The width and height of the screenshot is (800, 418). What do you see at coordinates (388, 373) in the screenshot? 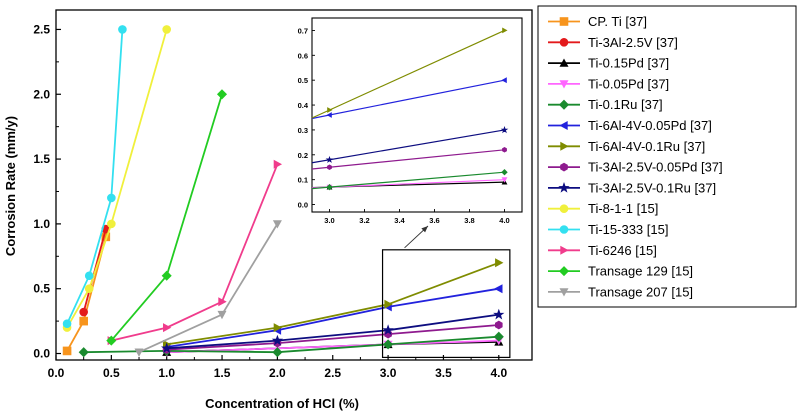
I see `x-tick-label: 3.0` at bounding box center [388, 373].